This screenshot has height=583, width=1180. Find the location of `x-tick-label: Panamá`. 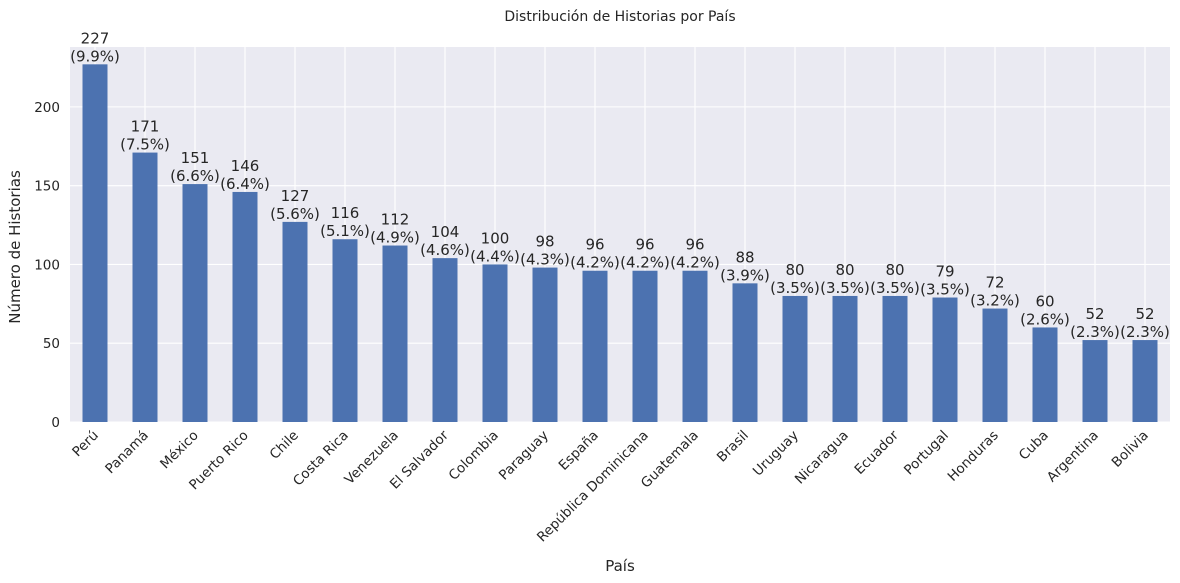

x-tick-label: Panamá is located at coordinates (127, 453).